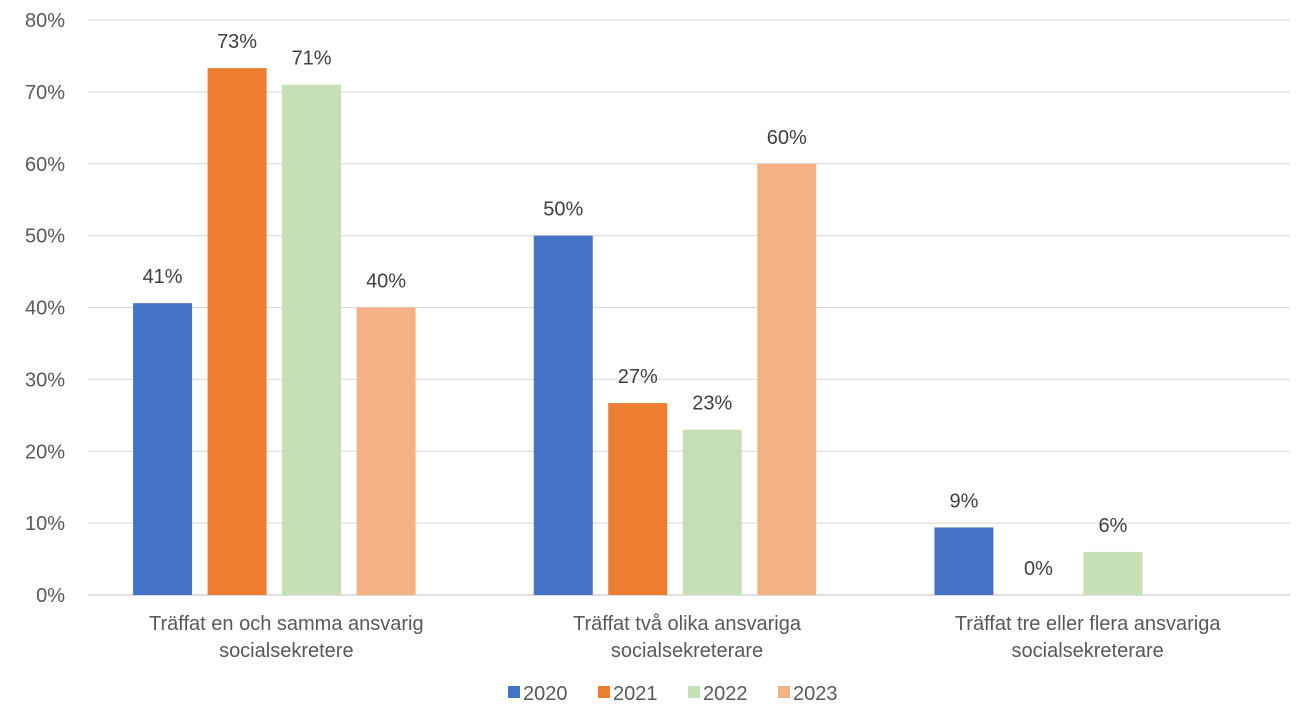  I want to click on y-tick-label: 30%, so click(45, 380).